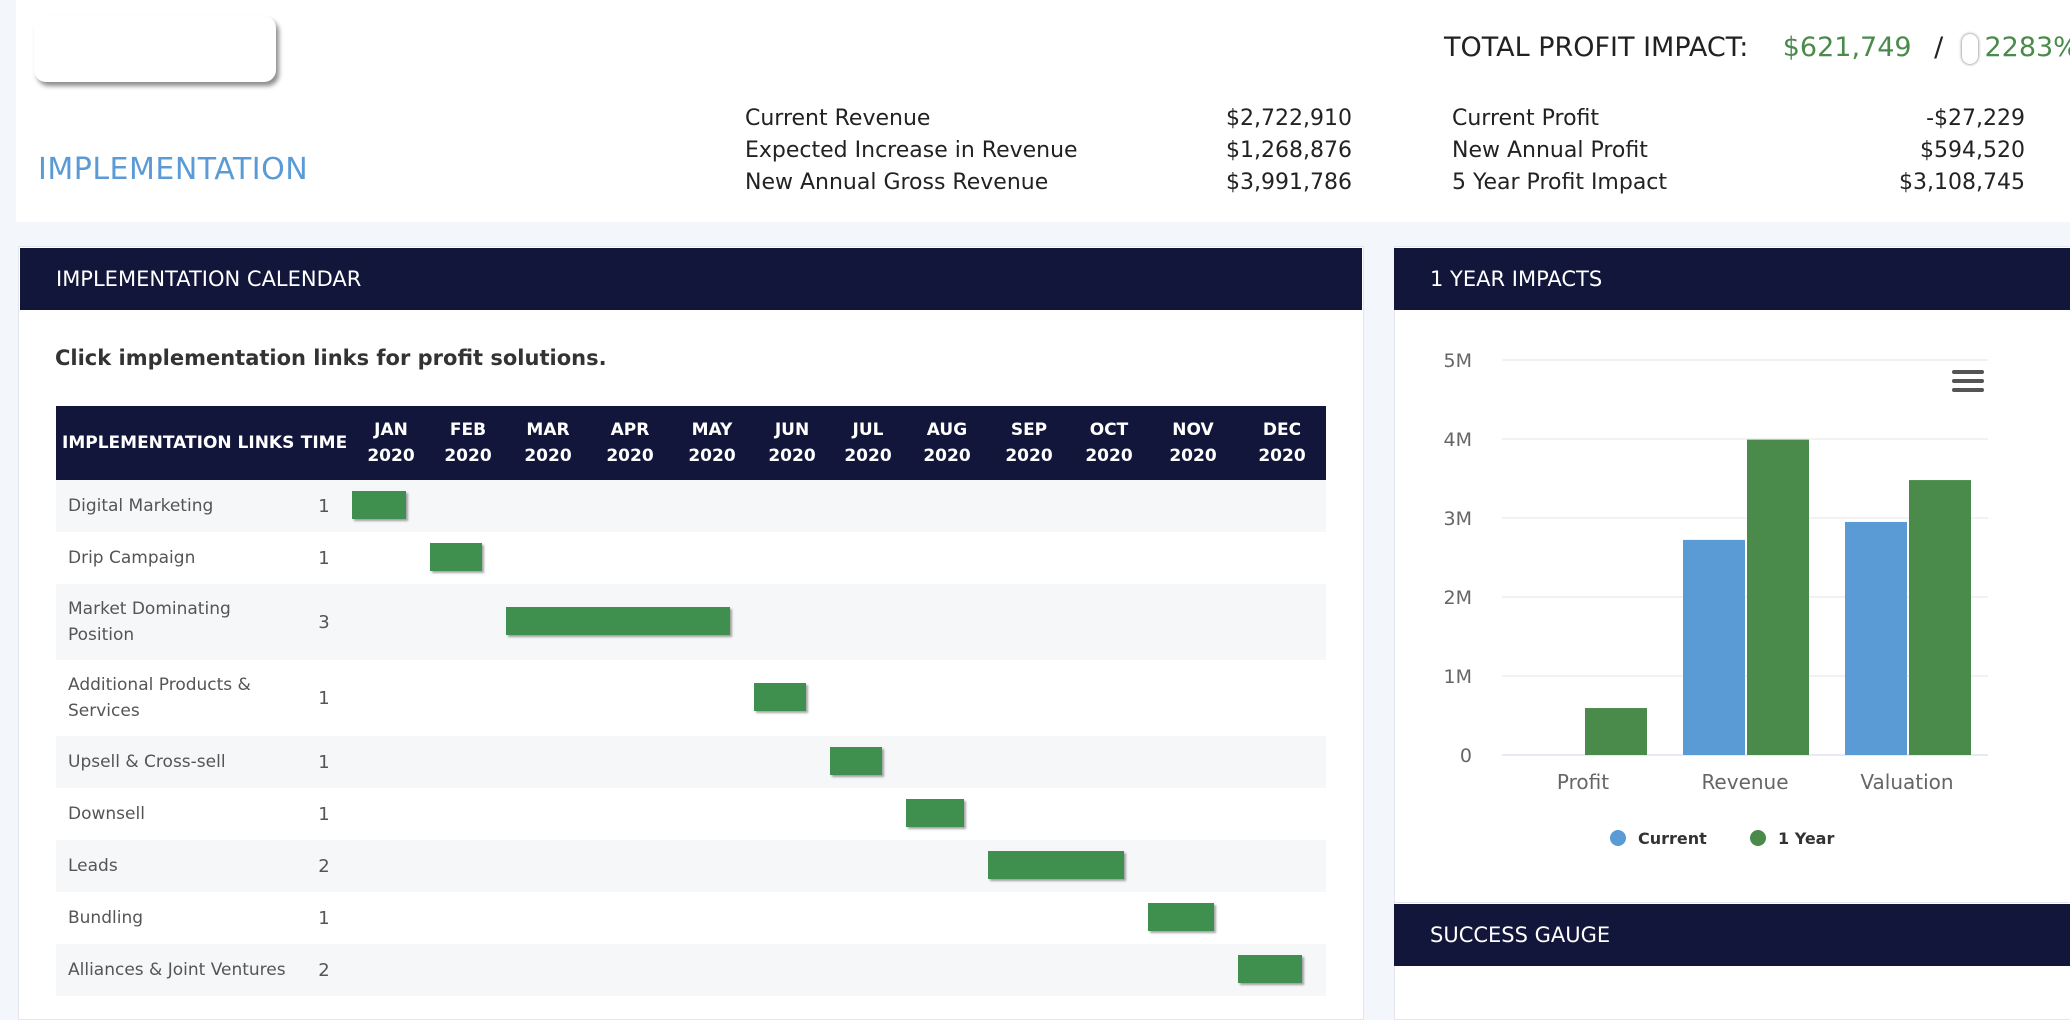 This screenshot has width=2070, height=1020. What do you see at coordinates (176, 866) in the screenshot?
I see `implementation-link: Leads` at bounding box center [176, 866].